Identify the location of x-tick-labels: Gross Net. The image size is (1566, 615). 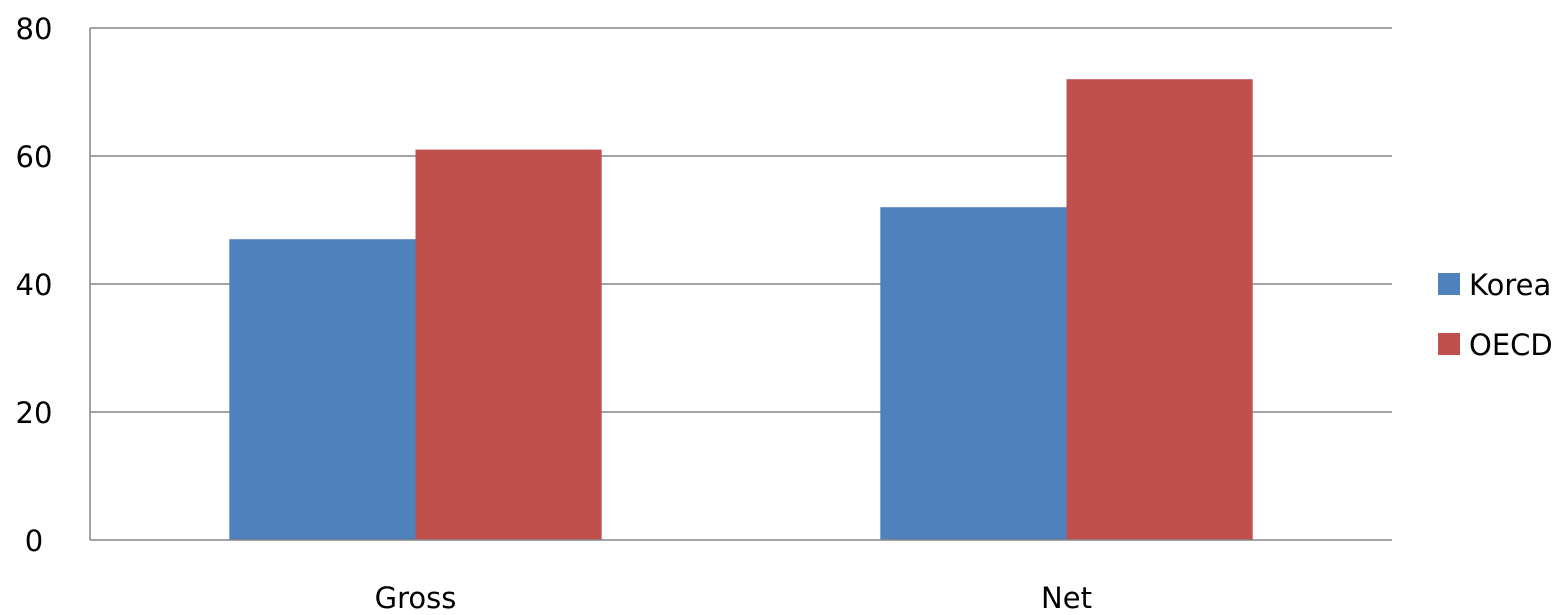
(733, 598).